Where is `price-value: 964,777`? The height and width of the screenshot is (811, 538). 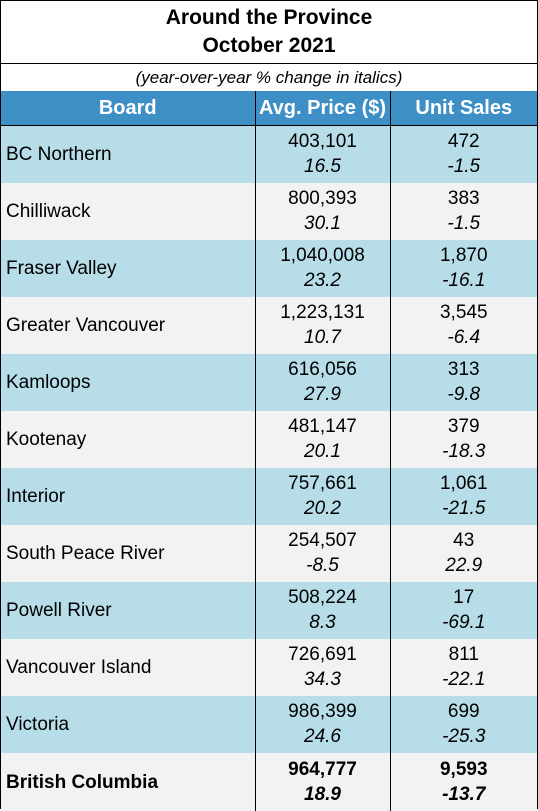 price-value: 964,777 is located at coordinates (322, 769).